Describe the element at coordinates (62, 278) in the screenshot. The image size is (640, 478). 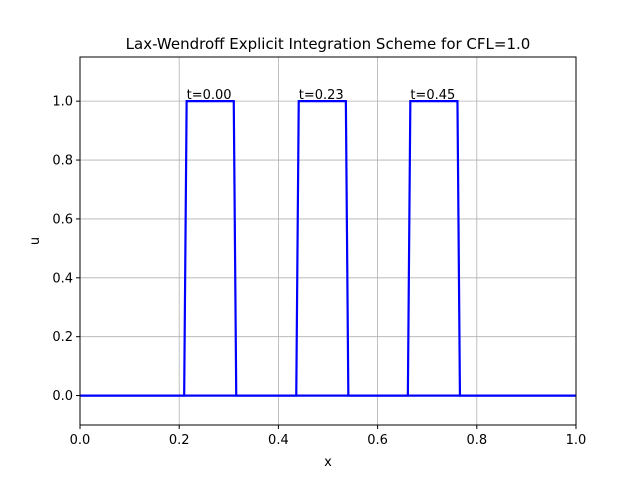
I see `y-tick-label: 0.4` at that location.